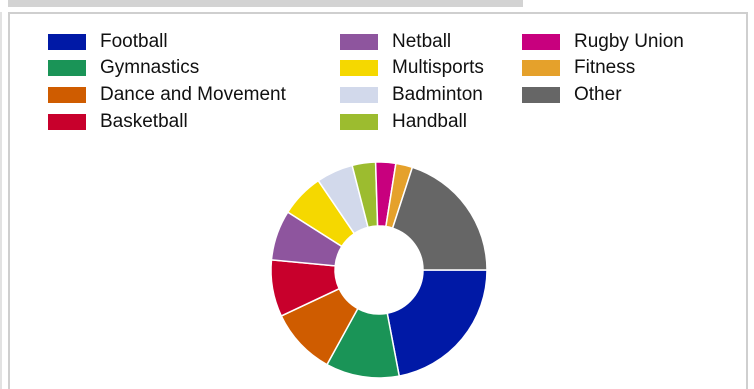 This screenshot has height=389, width=754. I want to click on legend-item: Netball, so click(395, 42).